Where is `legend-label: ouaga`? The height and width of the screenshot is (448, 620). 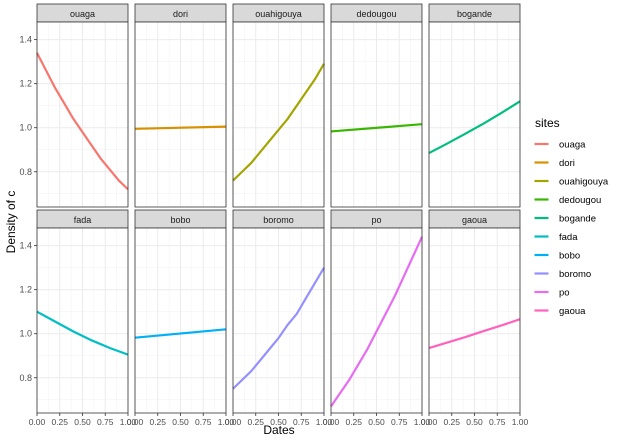 legend-label: ouaga is located at coordinates (572, 145).